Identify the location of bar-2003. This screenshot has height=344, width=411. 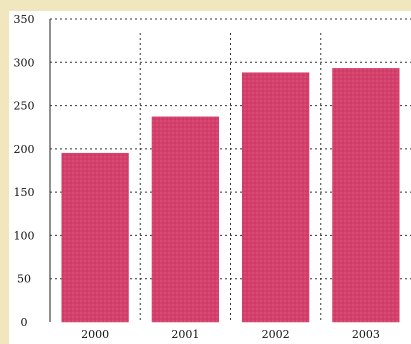
(366, 195).